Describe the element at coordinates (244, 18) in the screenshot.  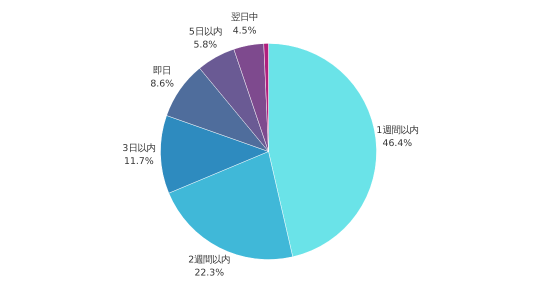
I see `slice-label: 翌日中` at that location.